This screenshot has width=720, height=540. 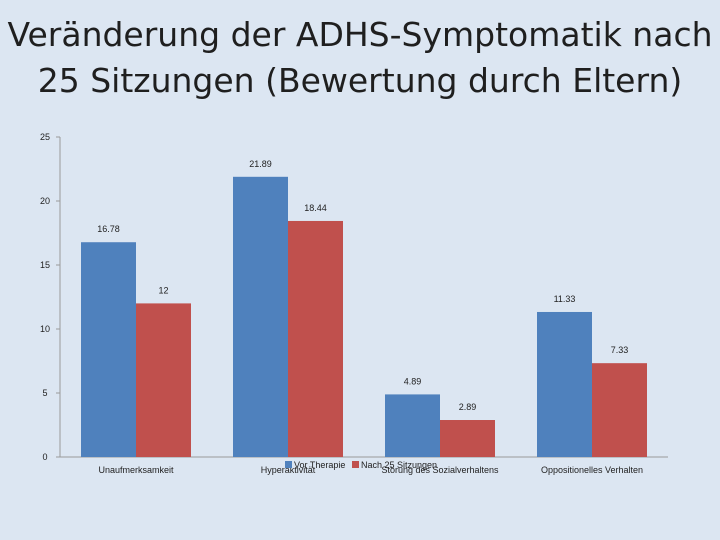 I want to click on y-tick-label: 0, so click(x=44, y=457).